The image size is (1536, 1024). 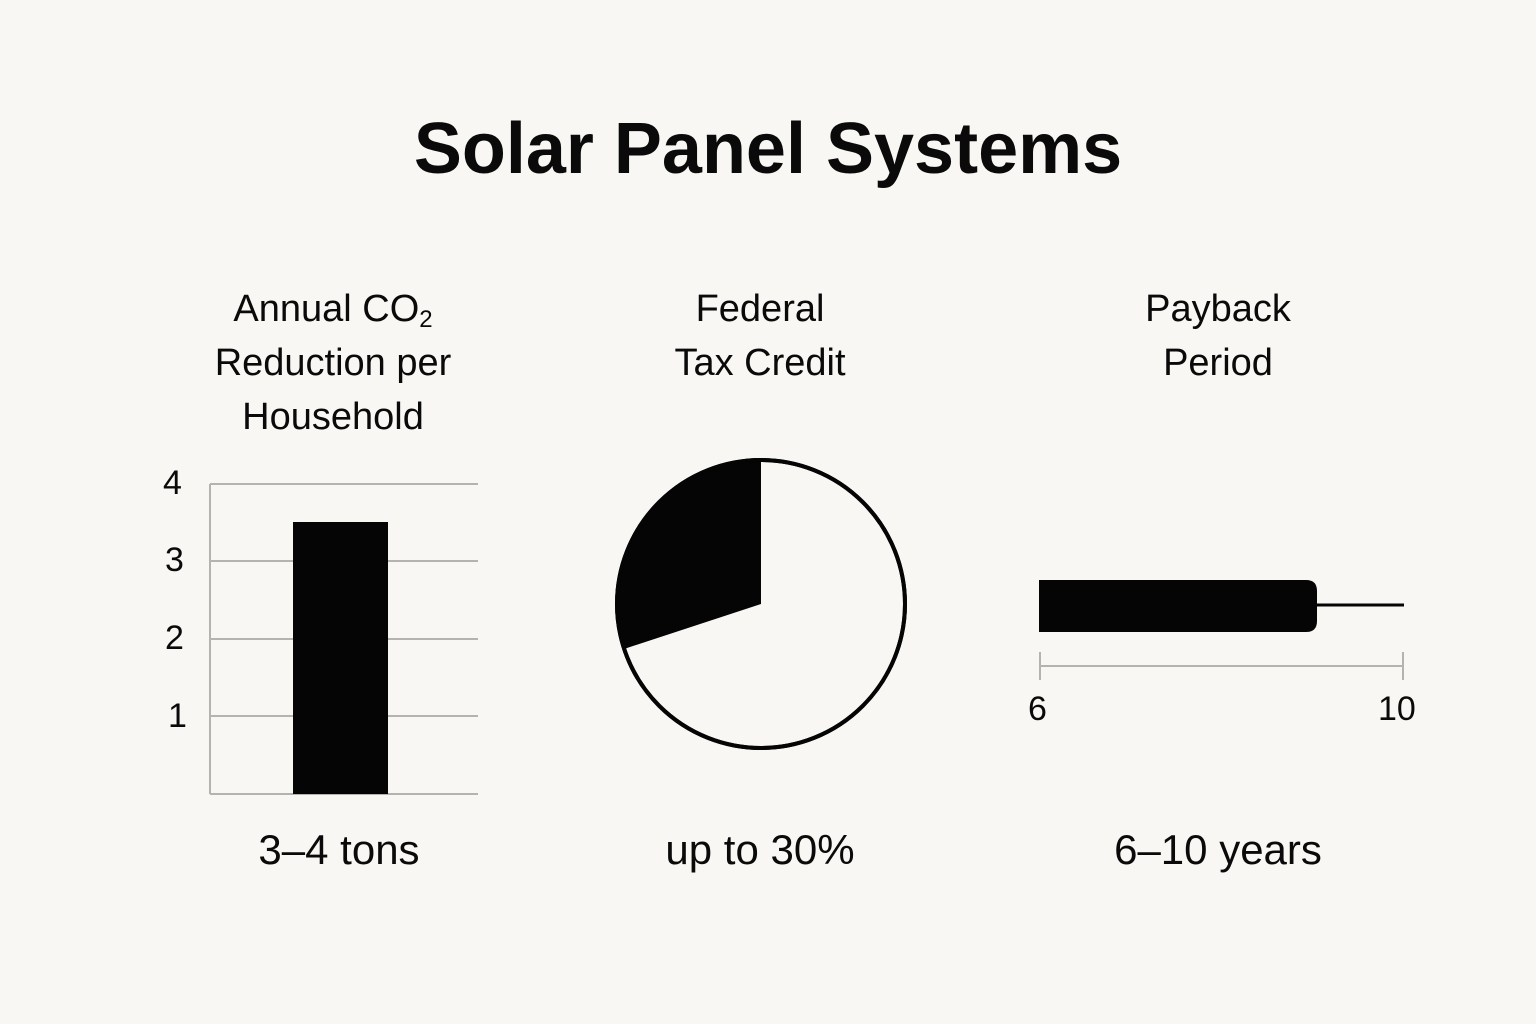 I want to click on co2-value-label: 3–4 tons, so click(x=339, y=849).